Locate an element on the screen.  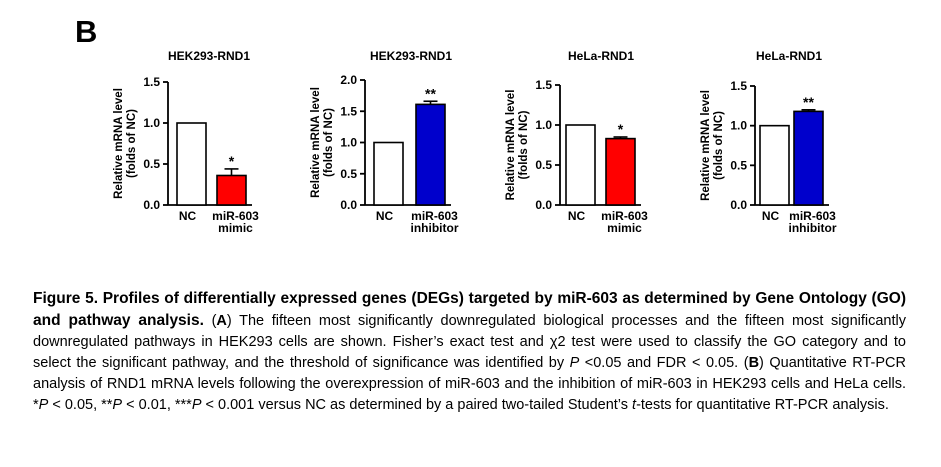
caption-segment: B is located at coordinates (754, 363).